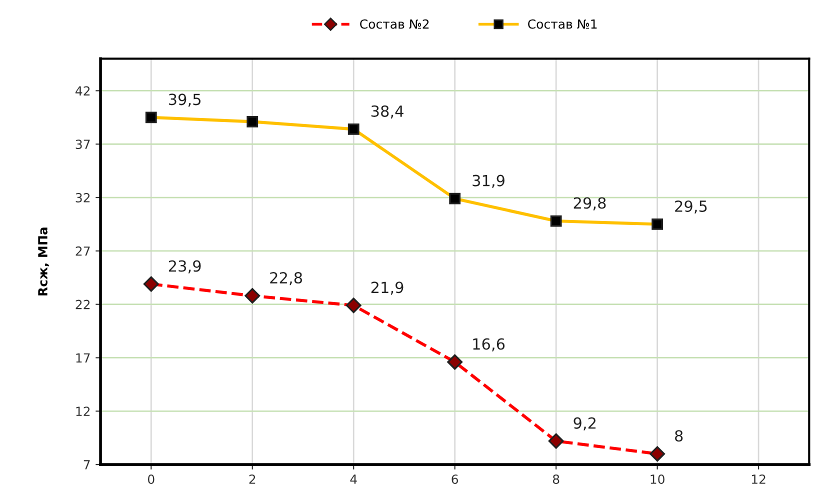 Image resolution: width=824 pixels, height=489 pixels. I want to click on x-tick-label: 12, so click(759, 479).